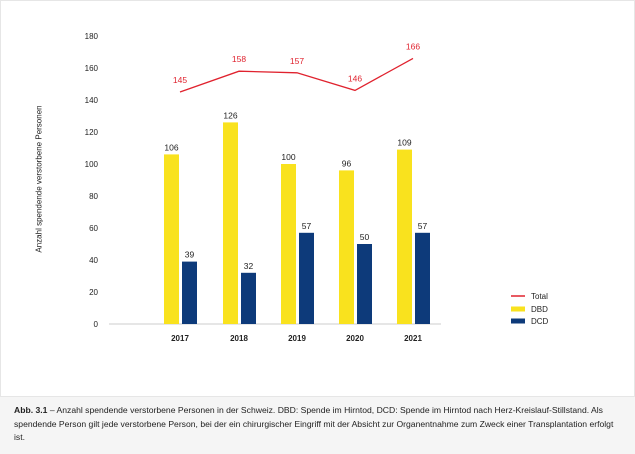 The image size is (635, 454). Describe the element at coordinates (518, 321) in the screenshot. I see `legend-swatch-dcd` at that location.